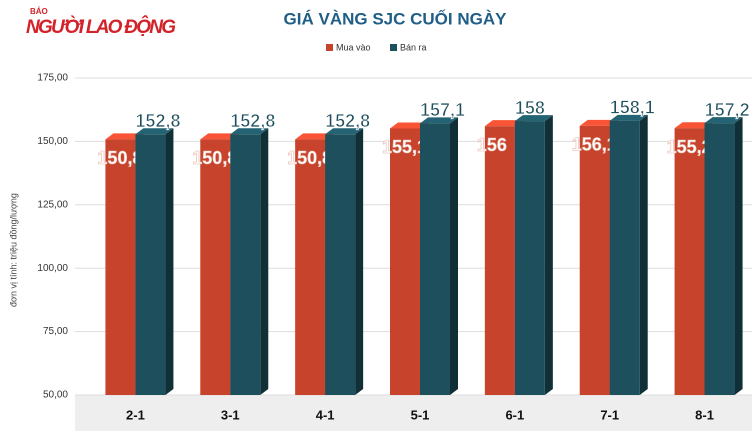 The height and width of the screenshot is (431, 752). I want to click on x-tick-label: 6-1, so click(514, 414).